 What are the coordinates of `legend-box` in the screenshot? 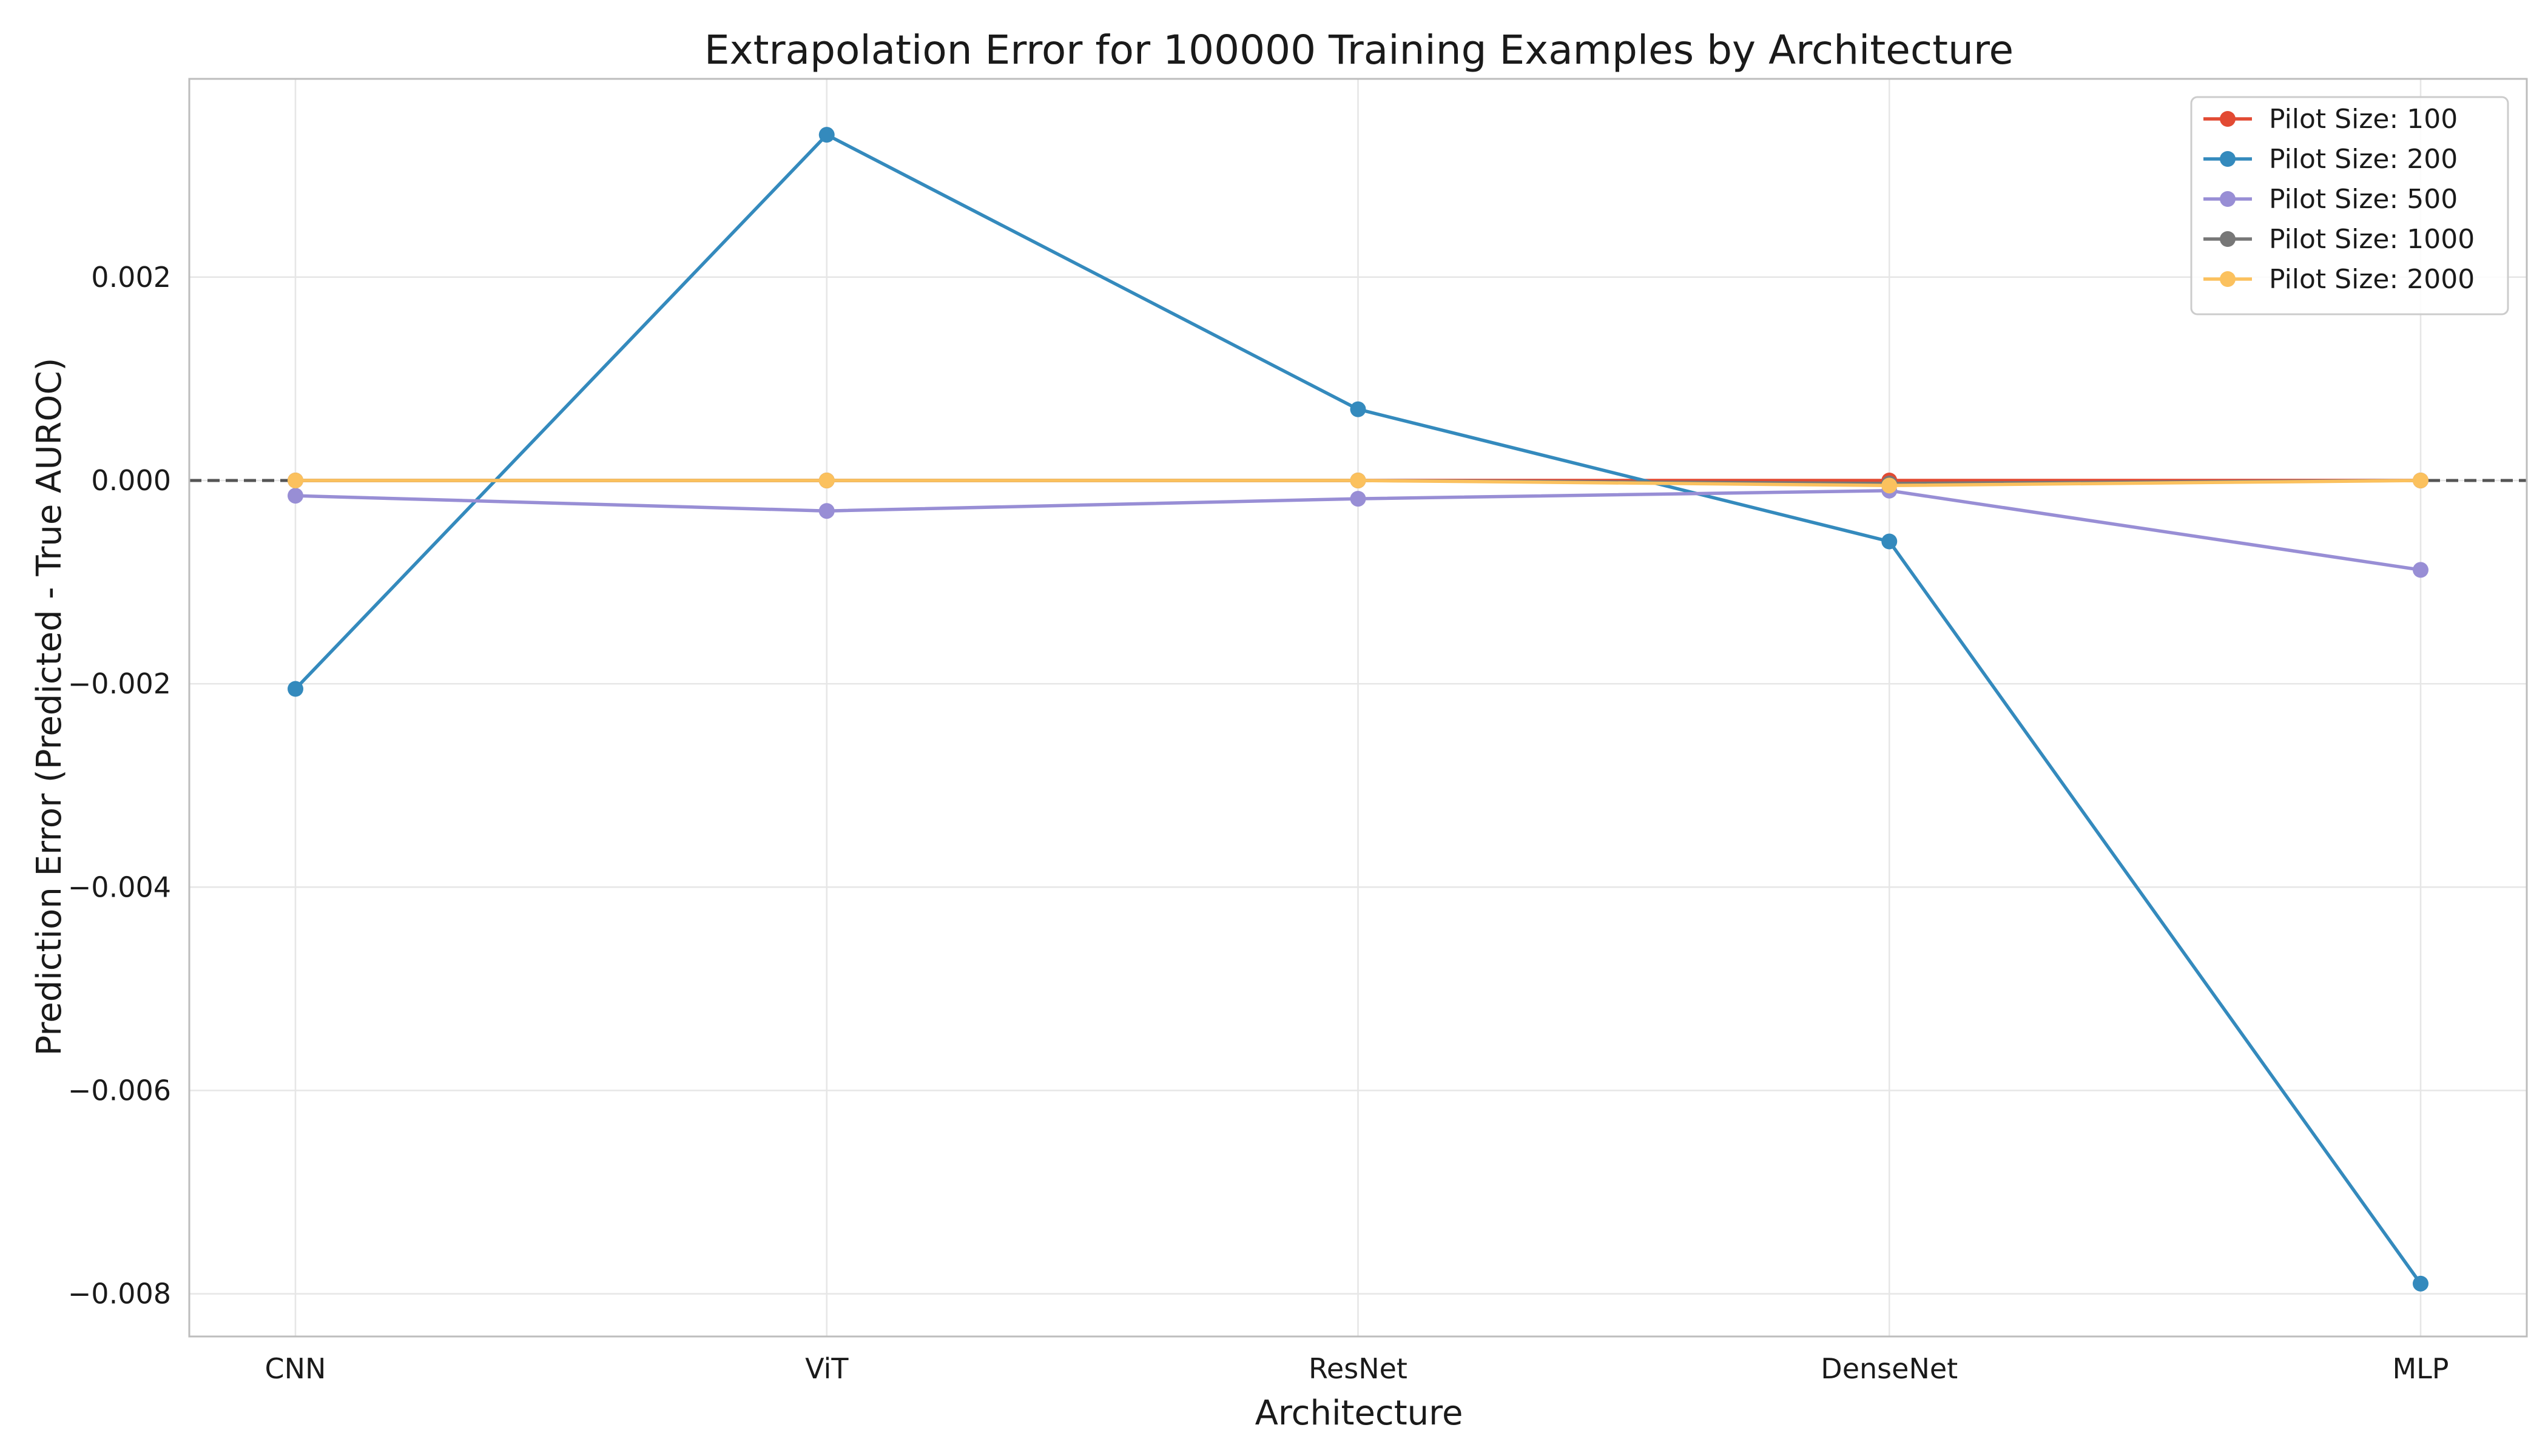 It's located at (2349, 205).